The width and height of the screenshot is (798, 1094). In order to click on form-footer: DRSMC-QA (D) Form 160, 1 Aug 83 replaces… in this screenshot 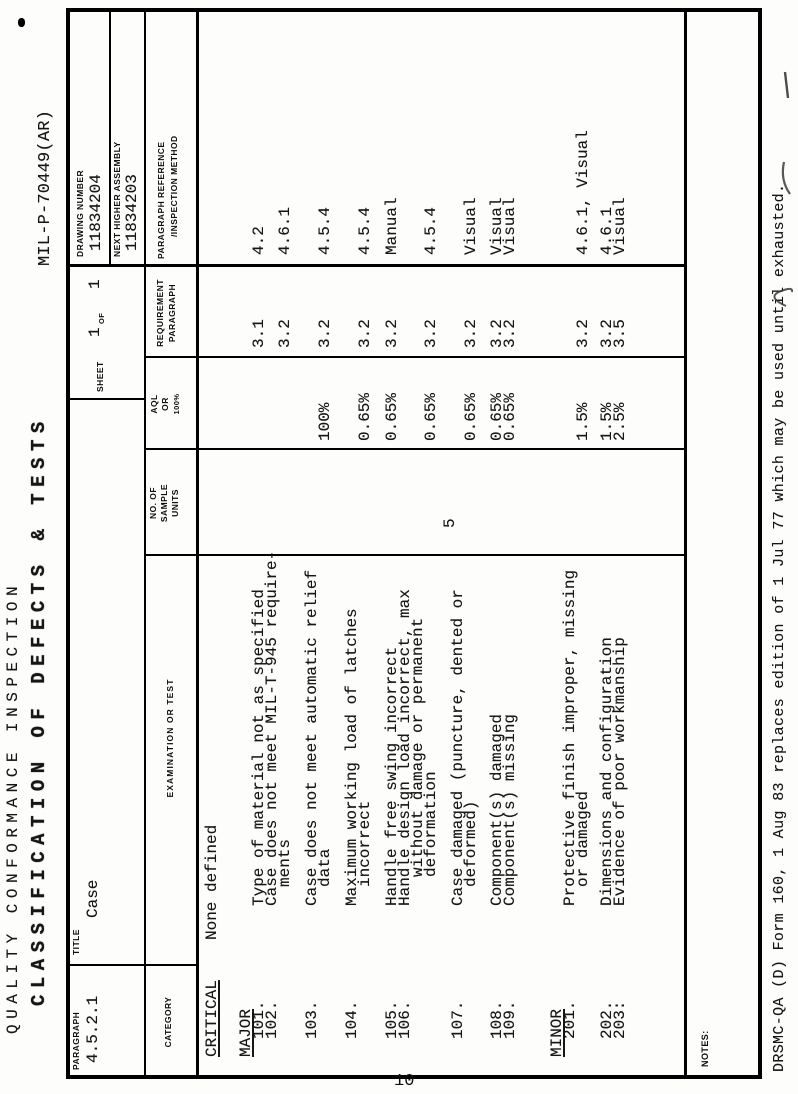, I will do `click(779, 627)`.